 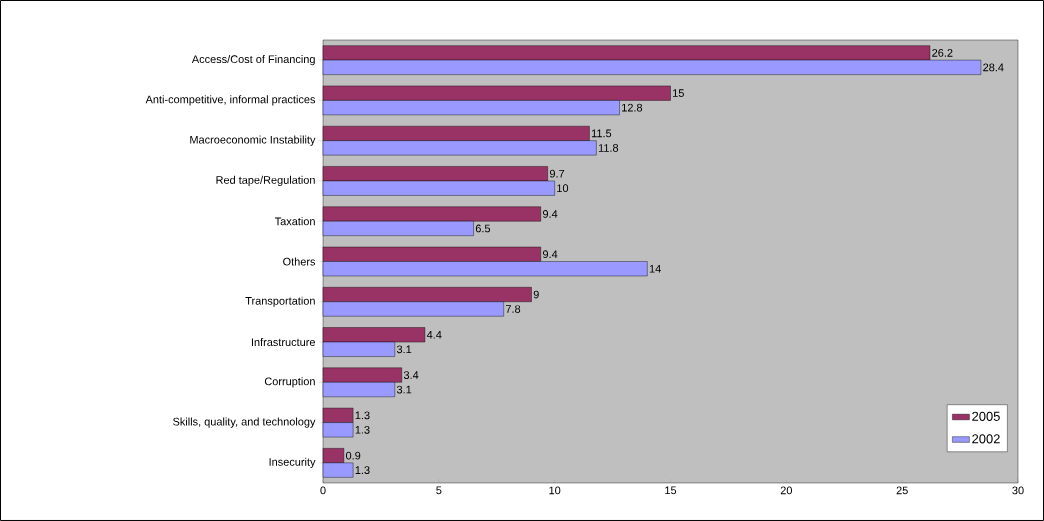 What do you see at coordinates (786, 490) in the screenshot?
I see `x-tick-label: 20` at bounding box center [786, 490].